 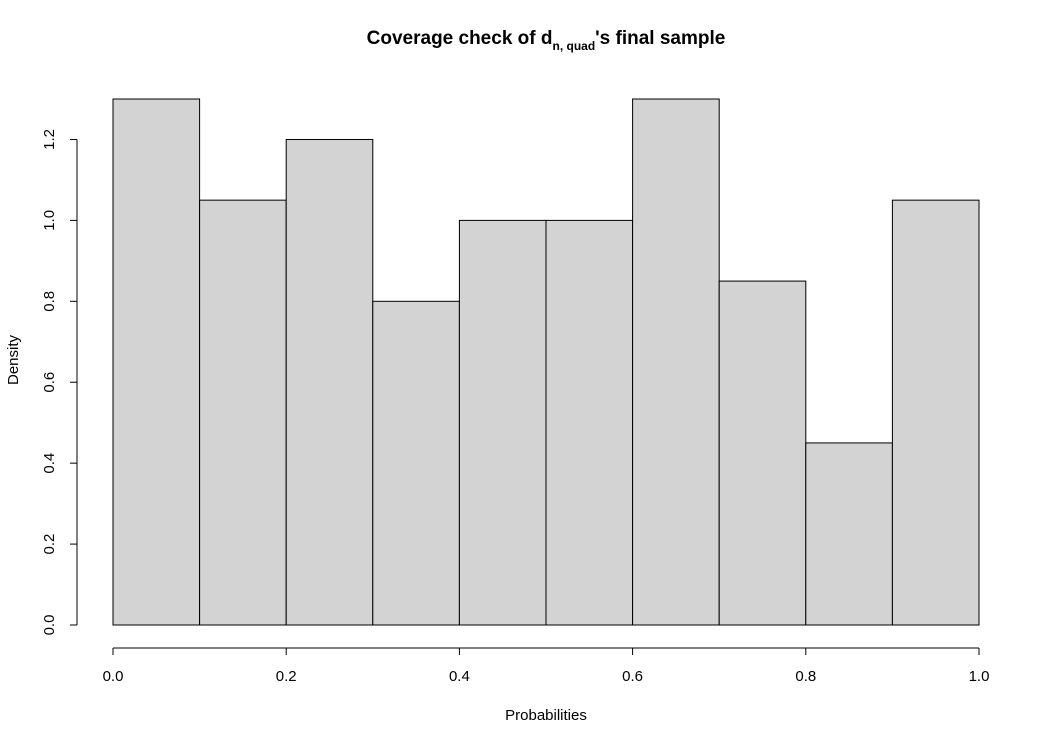 What do you see at coordinates (805, 676) in the screenshot?
I see `x-tick-label-4: 0.8` at bounding box center [805, 676].